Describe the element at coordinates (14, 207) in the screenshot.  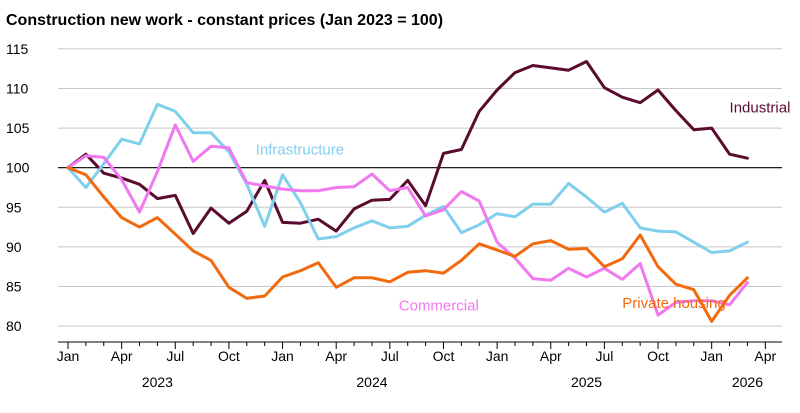
I see `y-tick-label: 95` at that location.